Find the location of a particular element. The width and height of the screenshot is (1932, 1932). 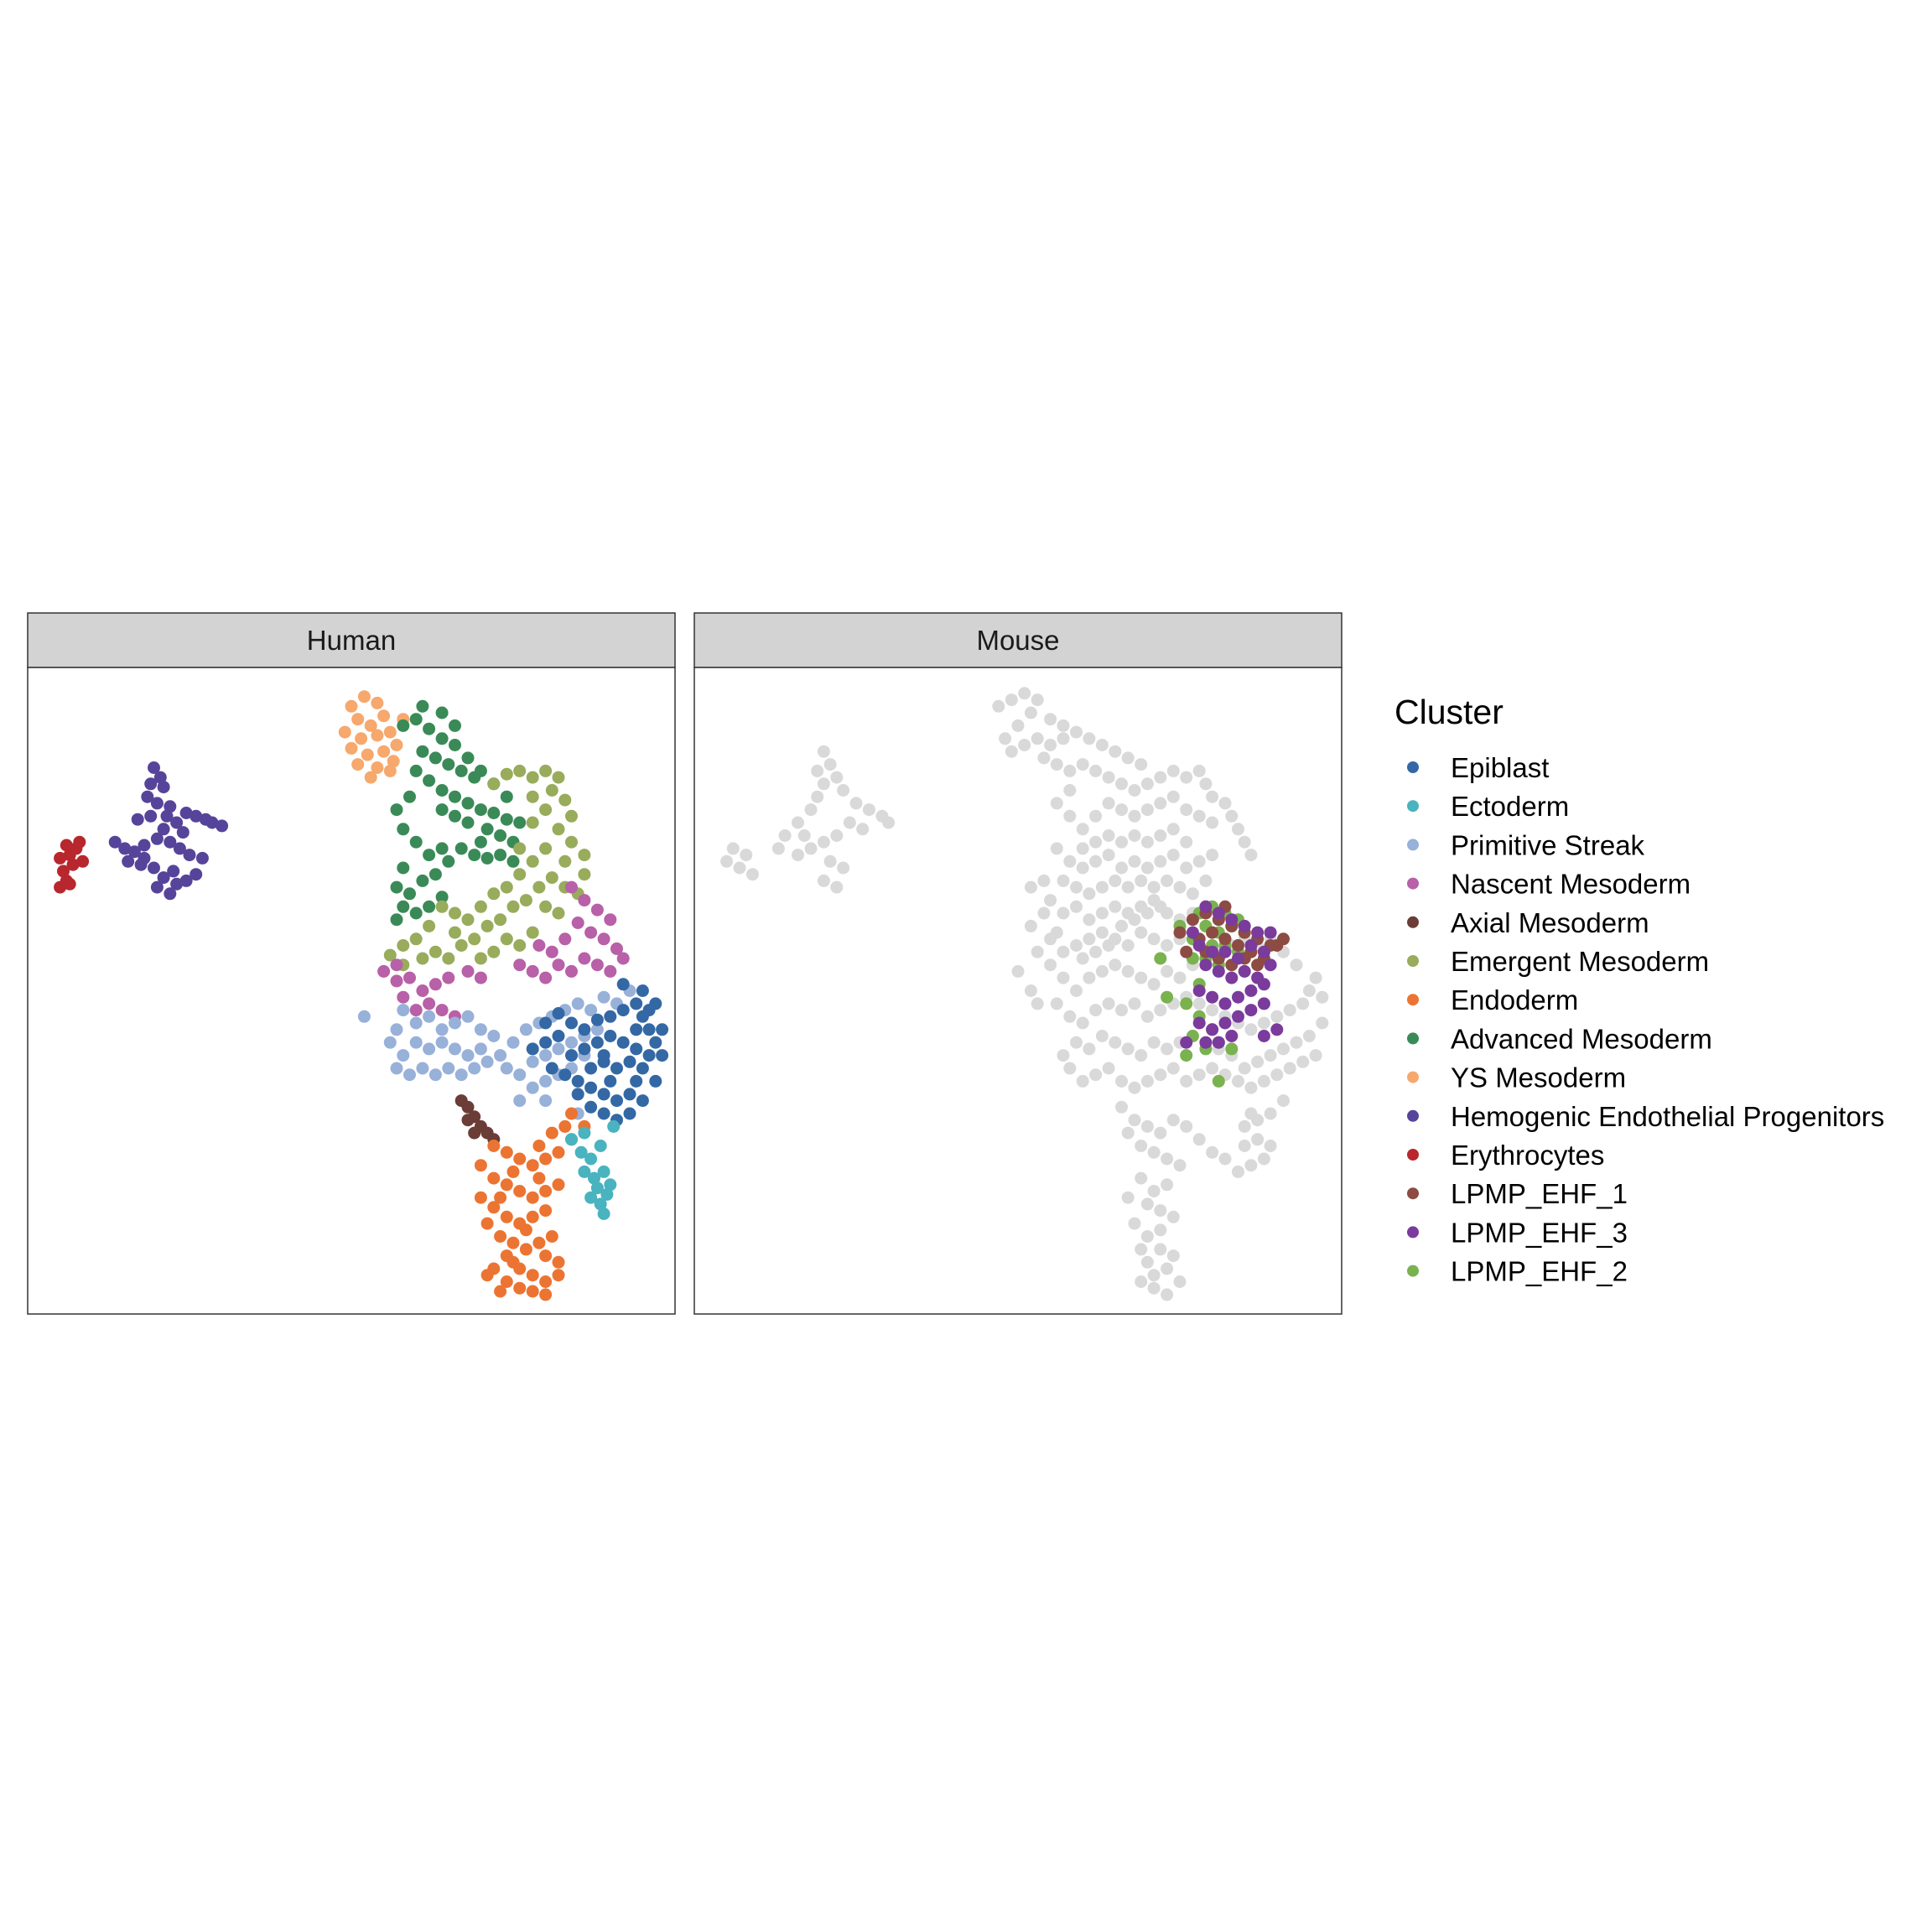

legend-label-endoderm: Endoderm is located at coordinates (1514, 999).